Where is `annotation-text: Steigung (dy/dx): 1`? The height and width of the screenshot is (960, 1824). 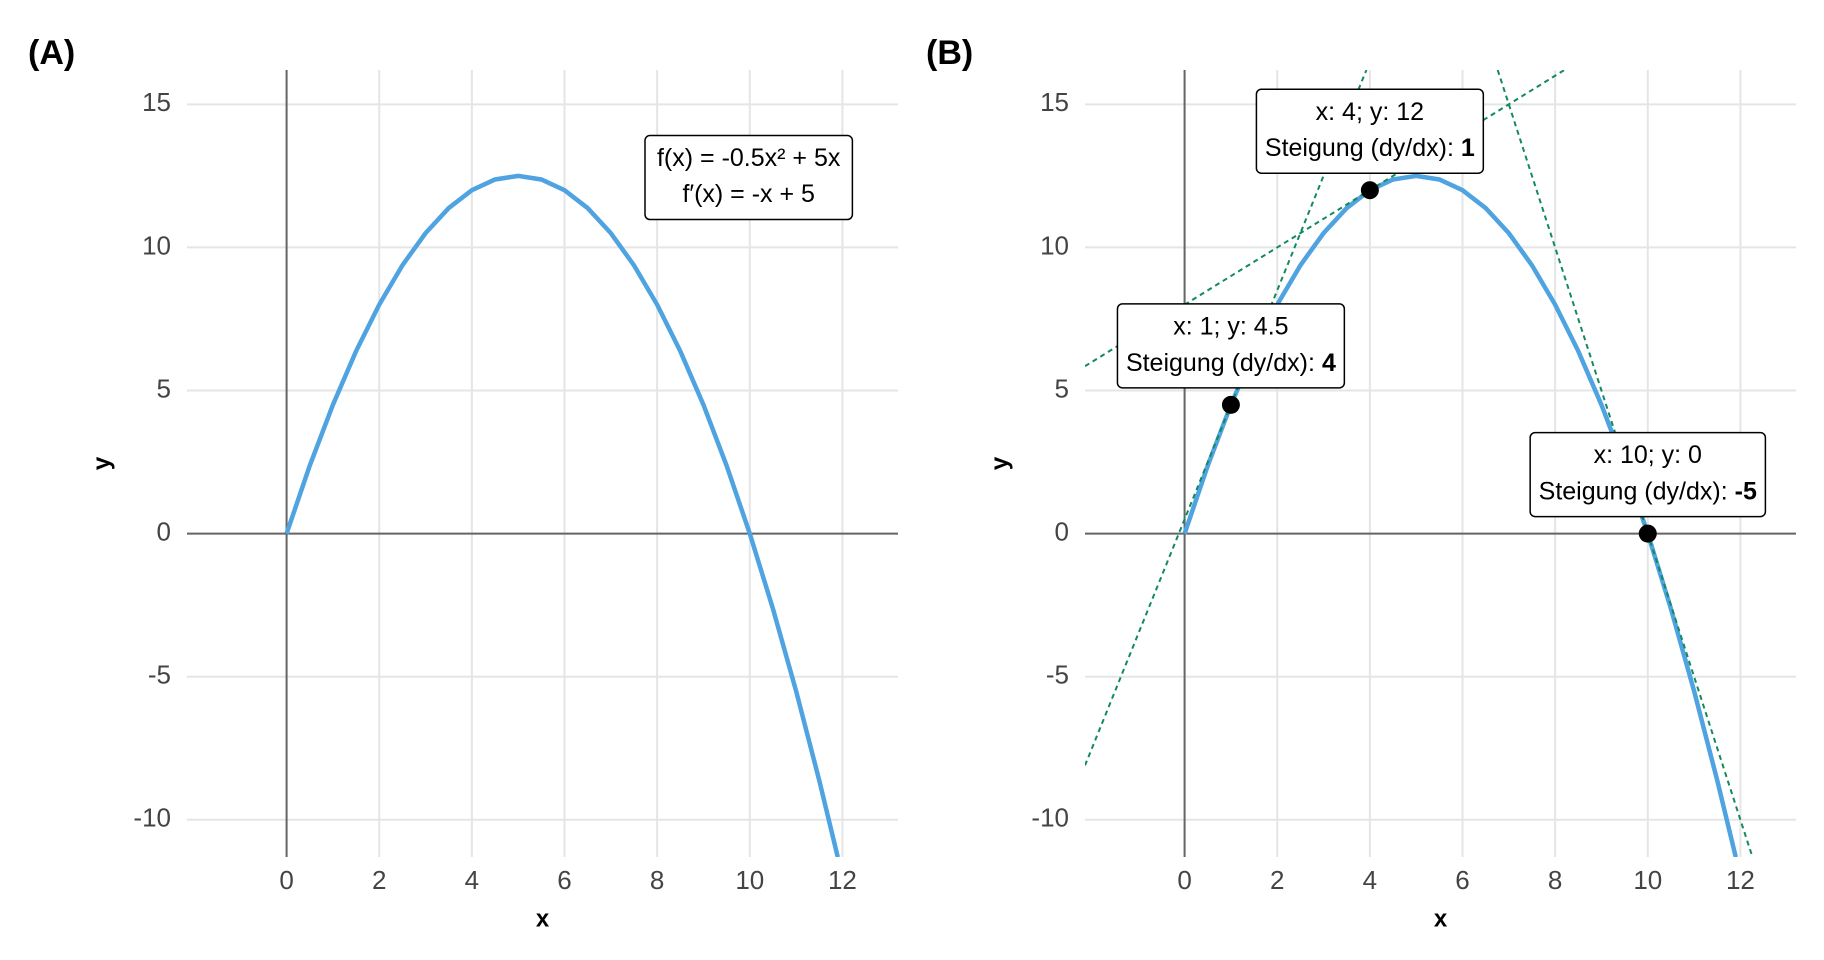
annotation-text: Steigung (dy/dx): 1 is located at coordinates (1370, 148).